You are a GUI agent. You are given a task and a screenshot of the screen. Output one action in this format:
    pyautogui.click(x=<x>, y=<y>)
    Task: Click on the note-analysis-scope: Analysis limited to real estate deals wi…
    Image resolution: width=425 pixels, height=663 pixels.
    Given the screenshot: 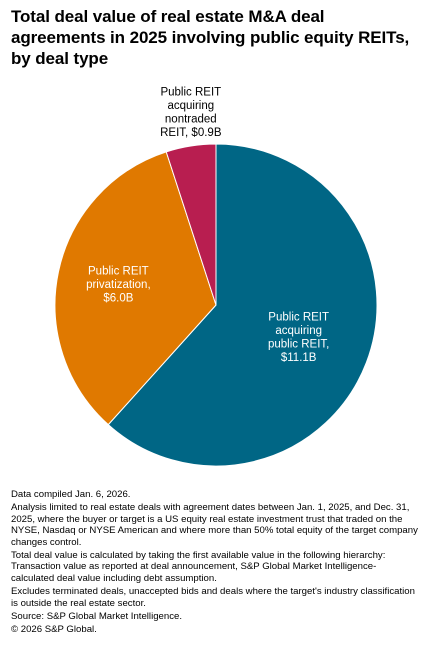 What is the action you would take?
    pyautogui.click(x=214, y=525)
    